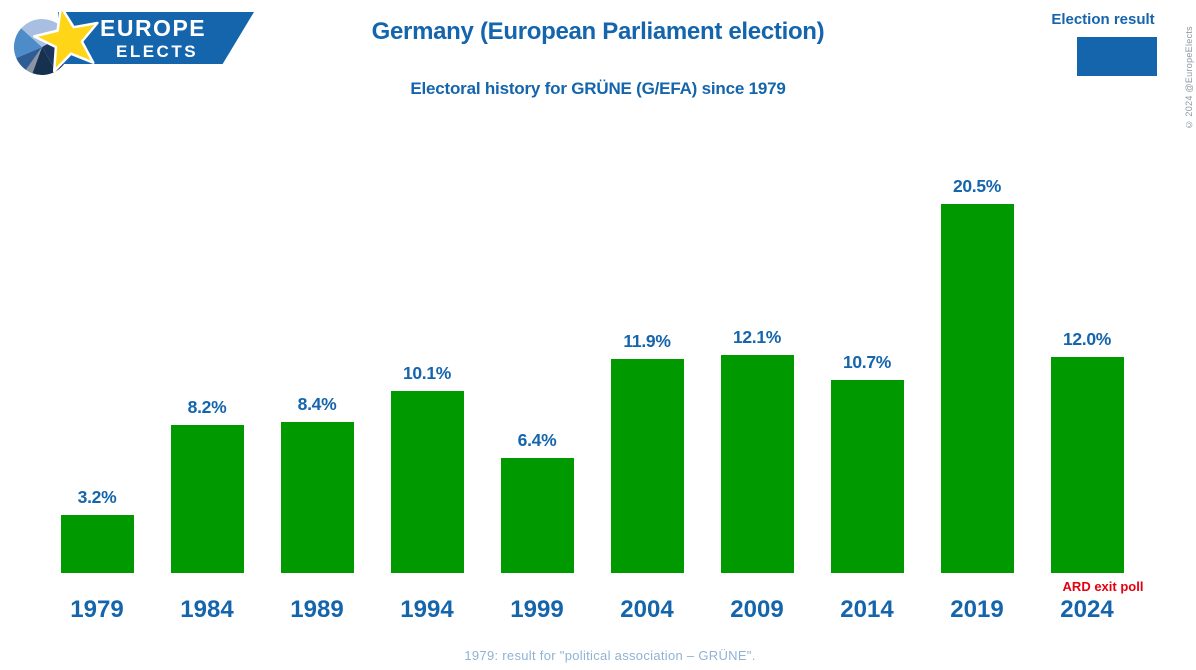 Image resolution: width=1196 pixels, height=670 pixels. I want to click on bar-2004, so click(647, 465).